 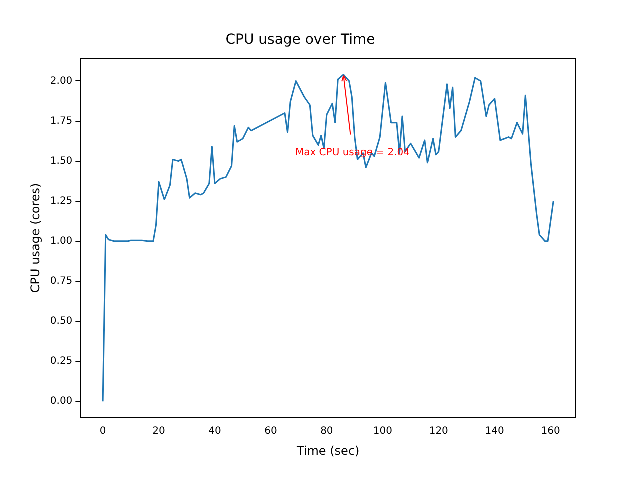 I want to click on chart-title: CPU usage over Time, so click(x=301, y=40).